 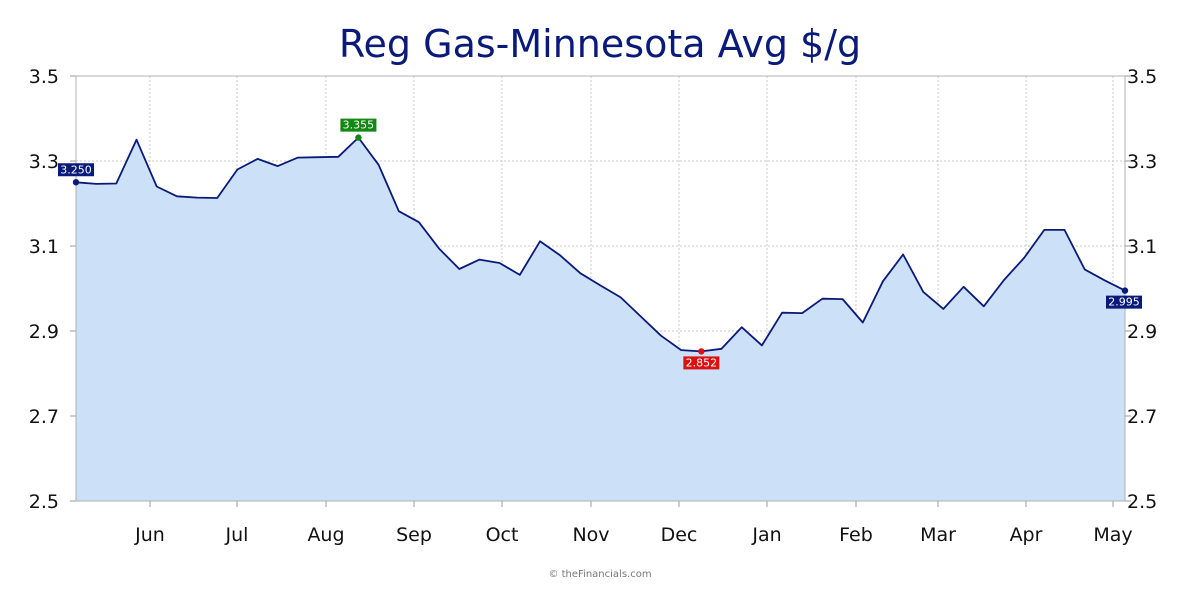 What do you see at coordinates (44, 162) in the screenshot?
I see `y-tick-label-left: 3.3` at bounding box center [44, 162].